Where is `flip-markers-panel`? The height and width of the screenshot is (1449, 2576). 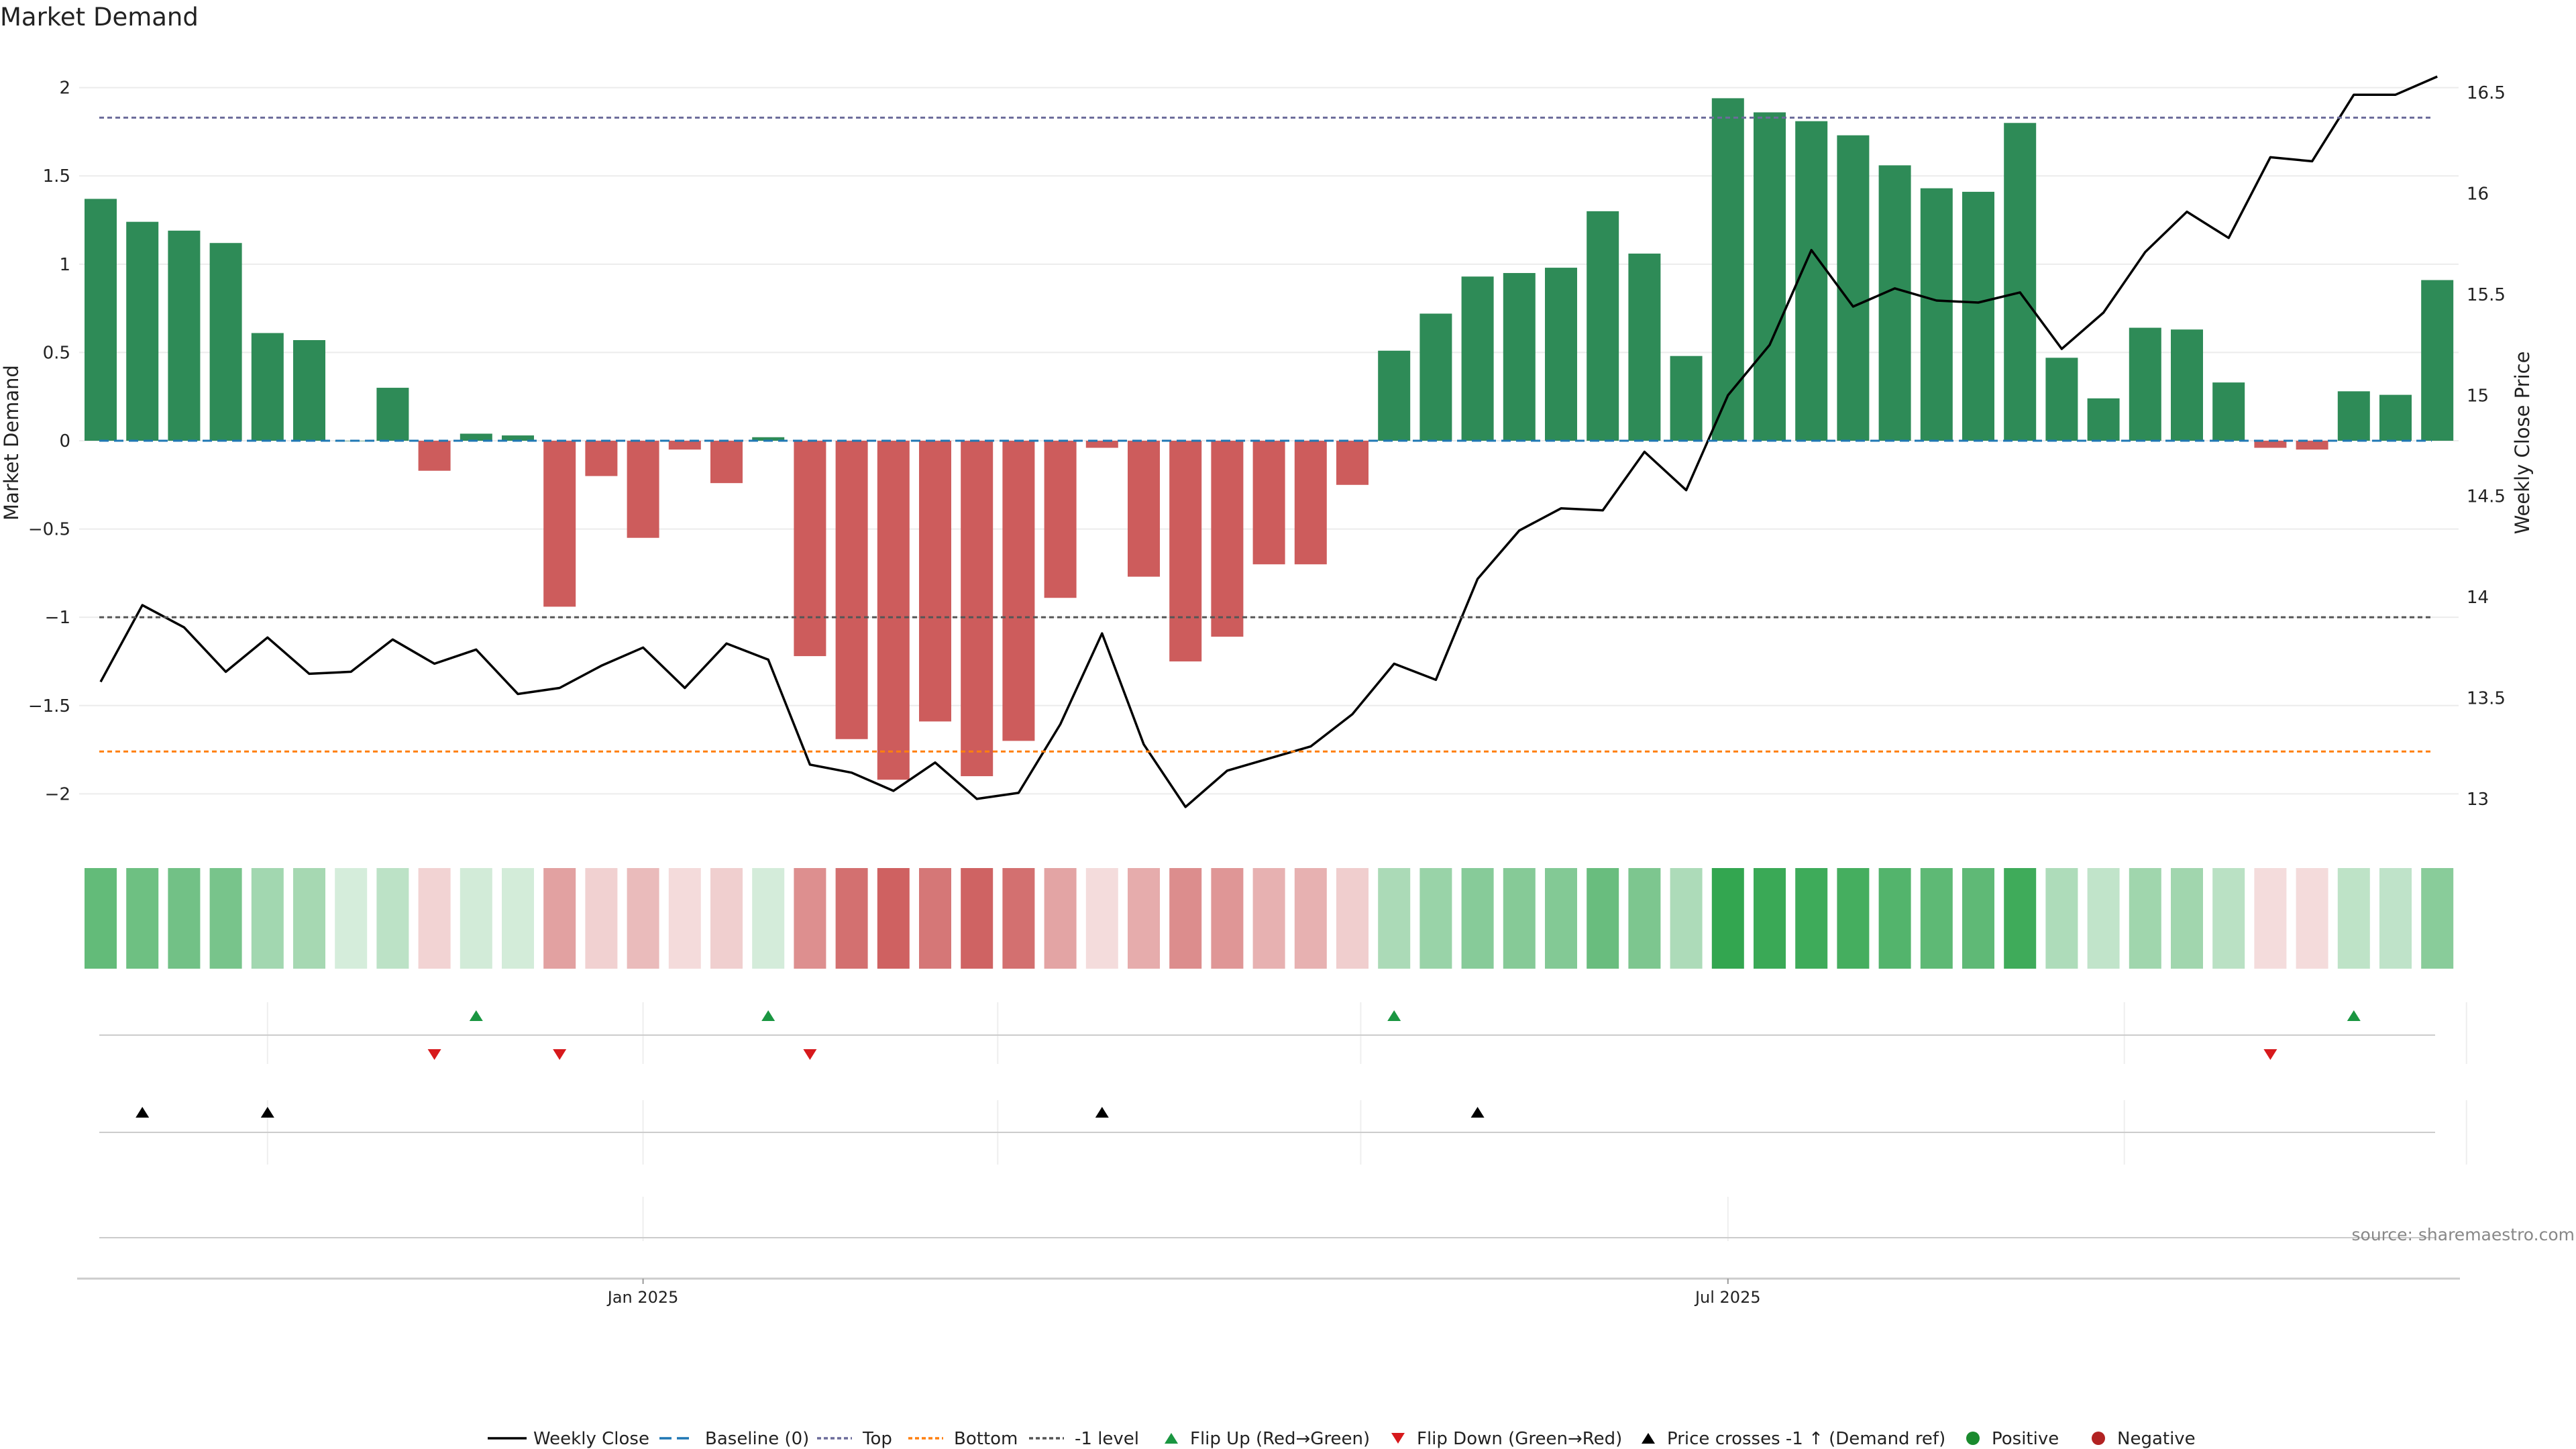 flip-markers-panel is located at coordinates (1283, 1033).